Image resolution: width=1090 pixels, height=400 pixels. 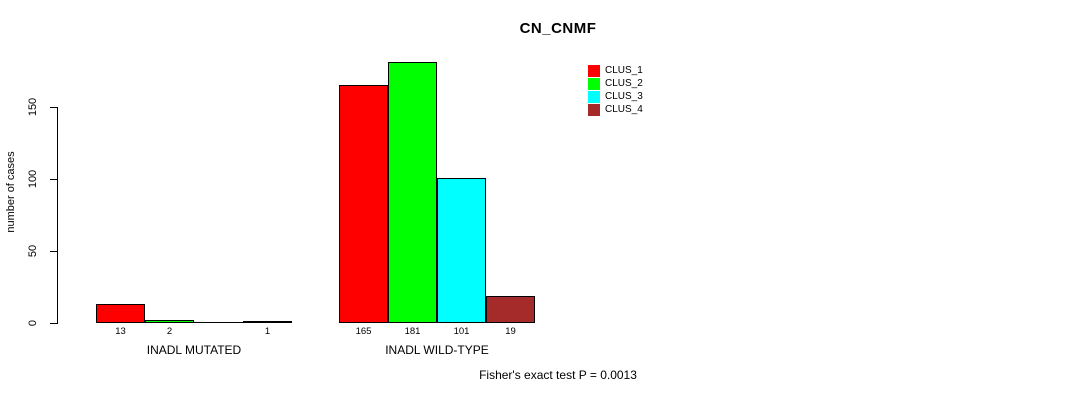 I want to click on bar-value-label: 19, so click(x=510, y=331).